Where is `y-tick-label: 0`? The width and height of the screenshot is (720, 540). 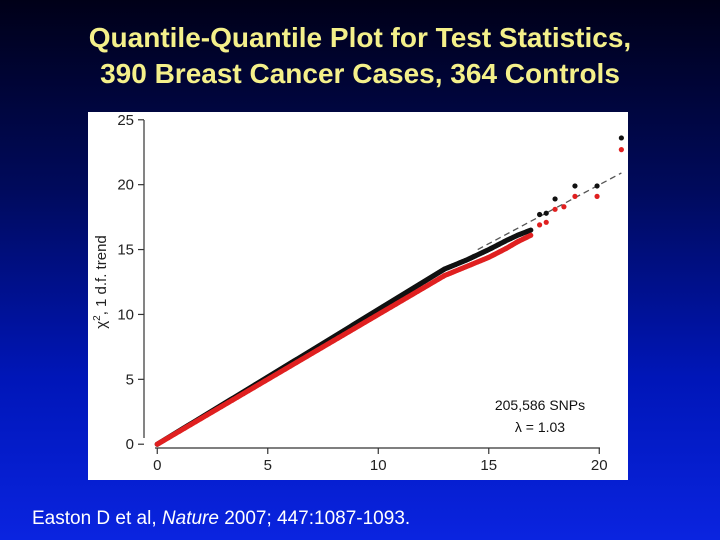 y-tick-label: 0 is located at coordinates (130, 444).